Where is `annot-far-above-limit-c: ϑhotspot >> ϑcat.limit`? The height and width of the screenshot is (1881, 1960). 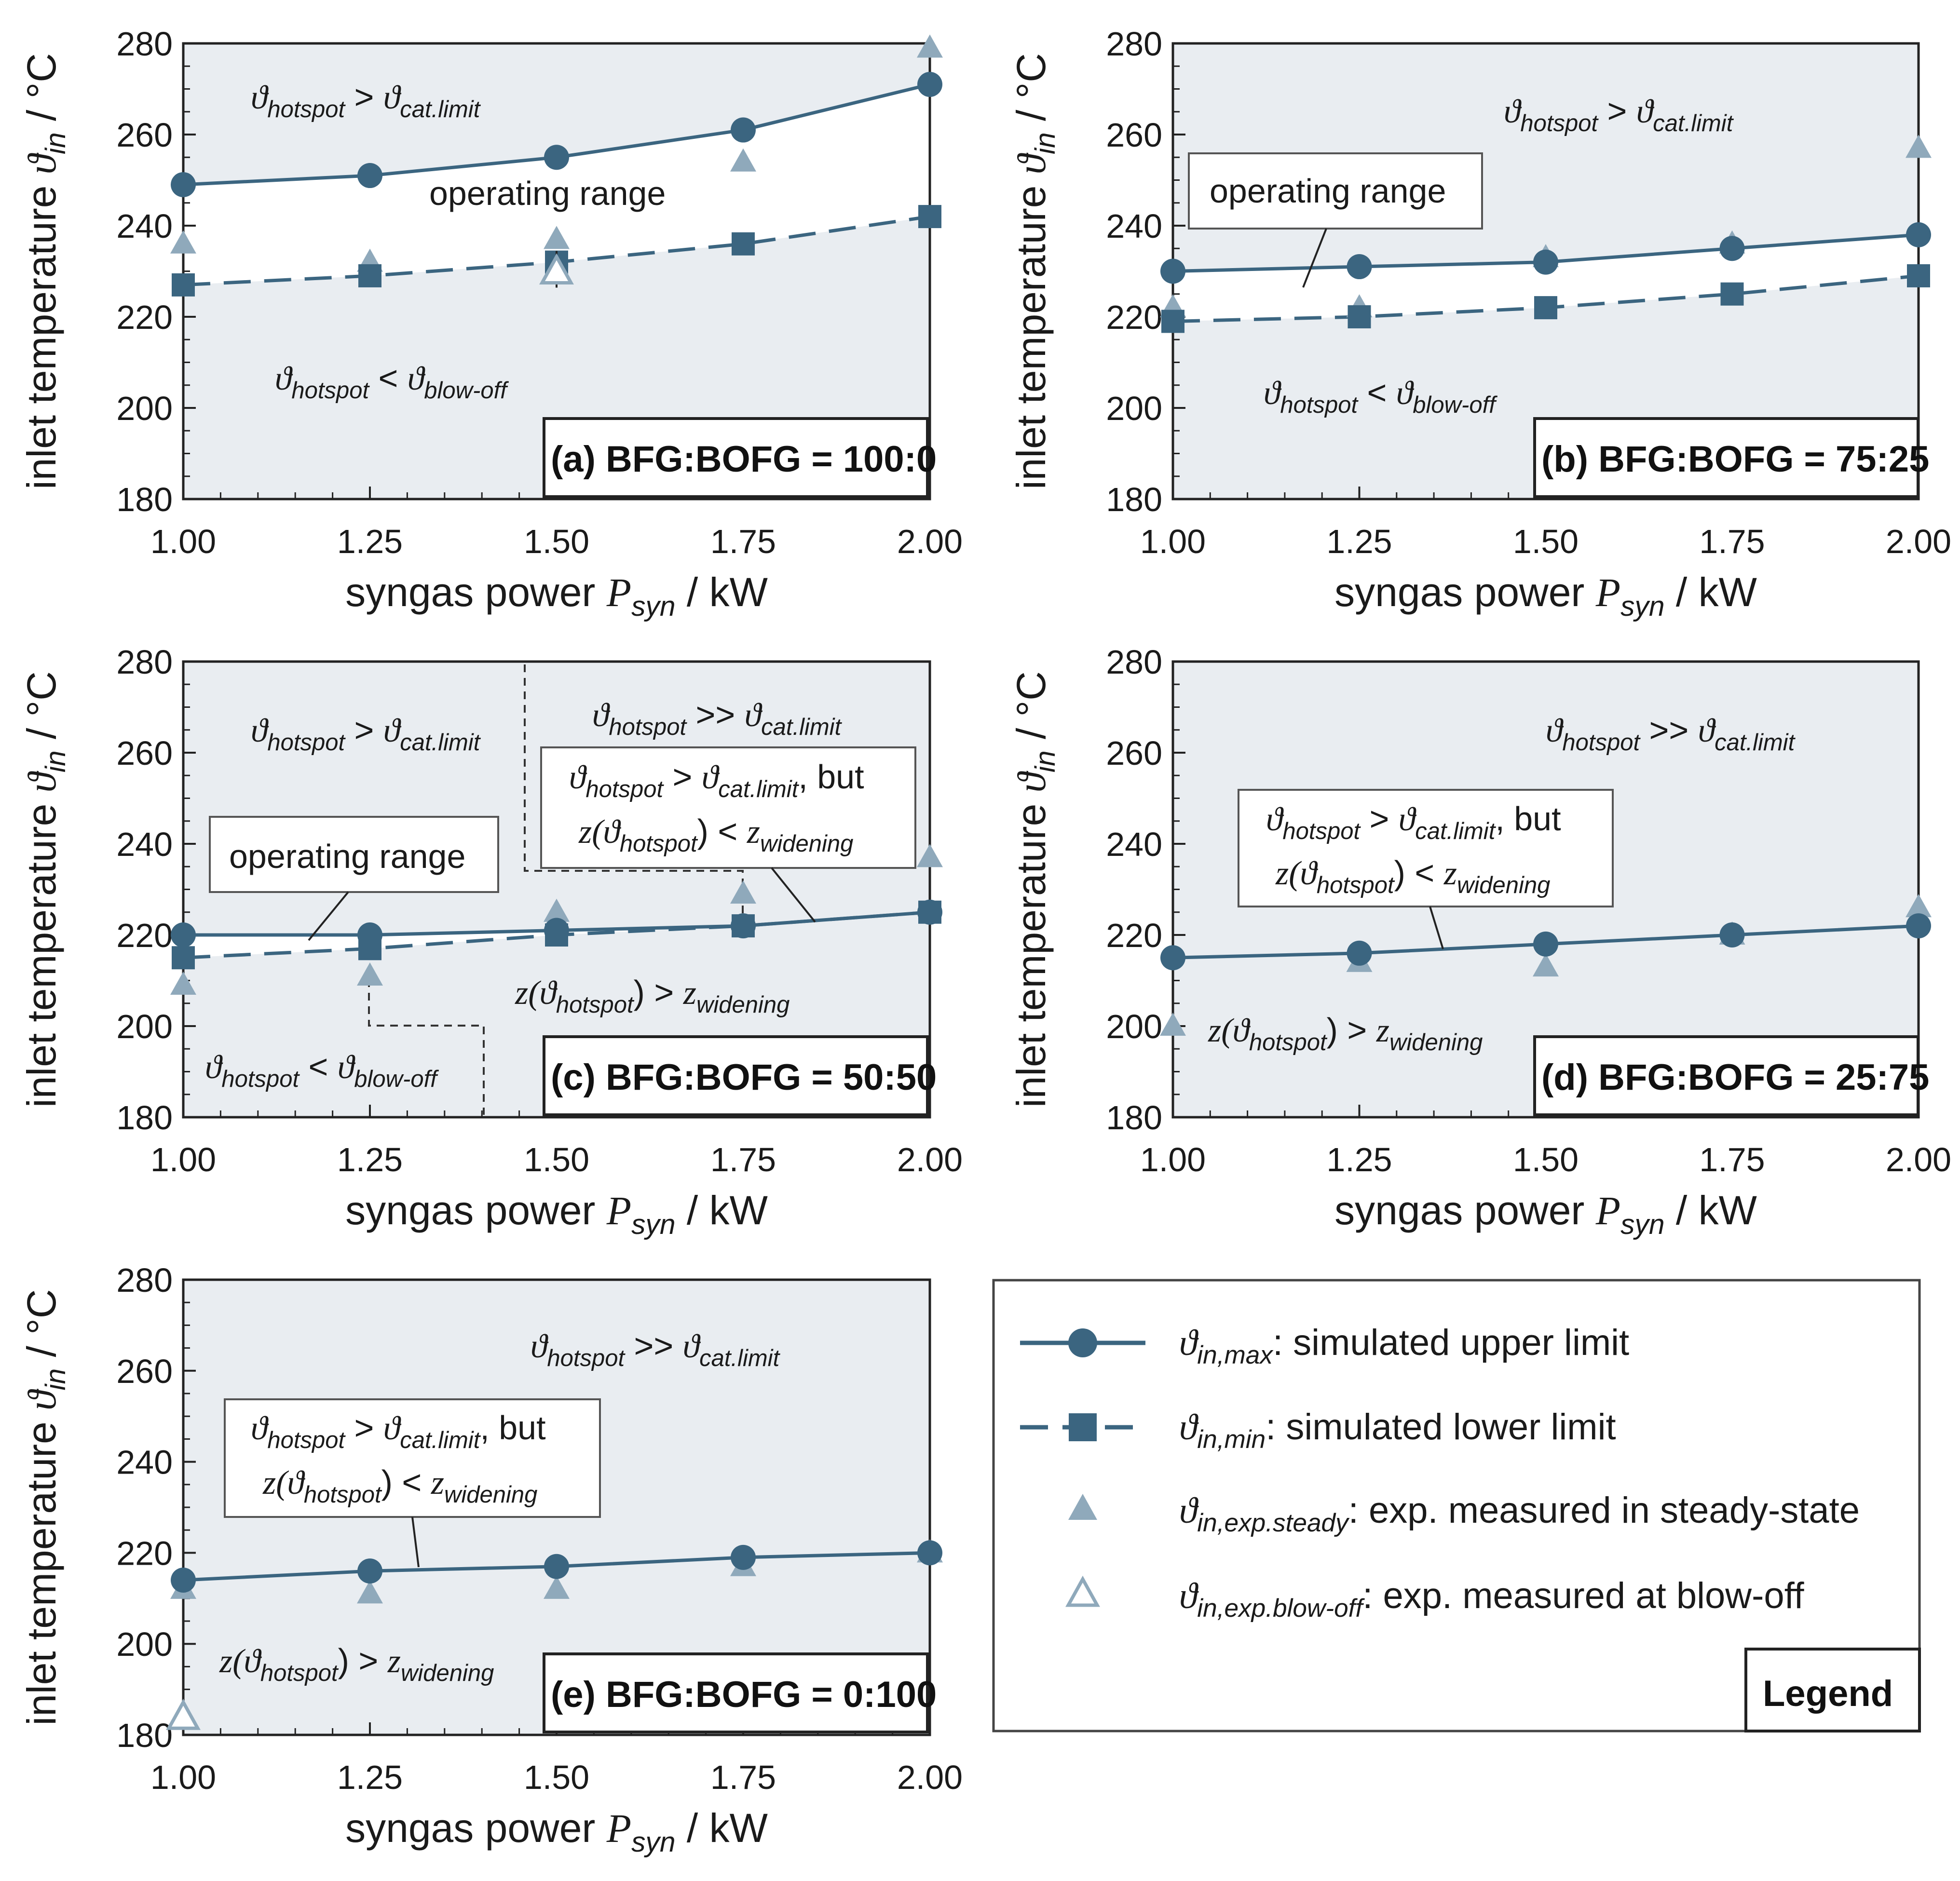
annot-far-above-limit-c: ϑhotspot >> ϑcat.limit is located at coordinates (717, 718).